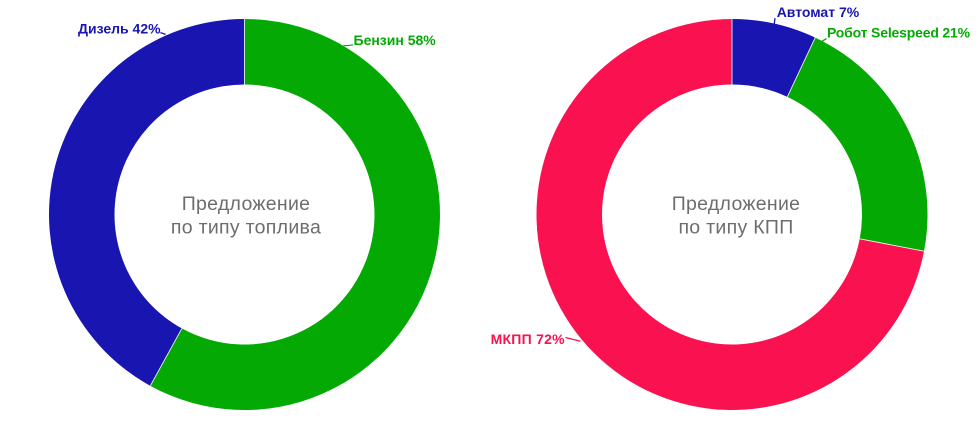  What do you see at coordinates (246, 228) in the screenshot?
I see `svg-text: по типу топлива` at bounding box center [246, 228].